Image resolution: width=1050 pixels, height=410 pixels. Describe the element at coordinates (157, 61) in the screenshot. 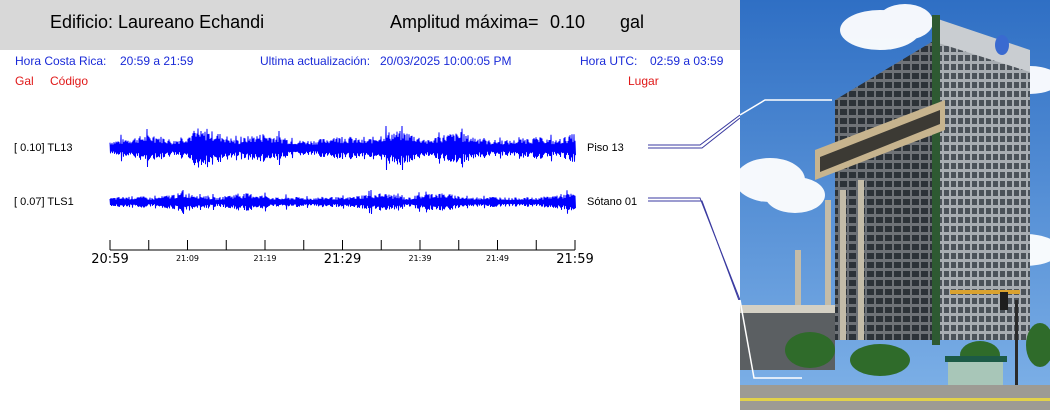

I see `cr-time-range: 20:59 a 21:59` at that location.